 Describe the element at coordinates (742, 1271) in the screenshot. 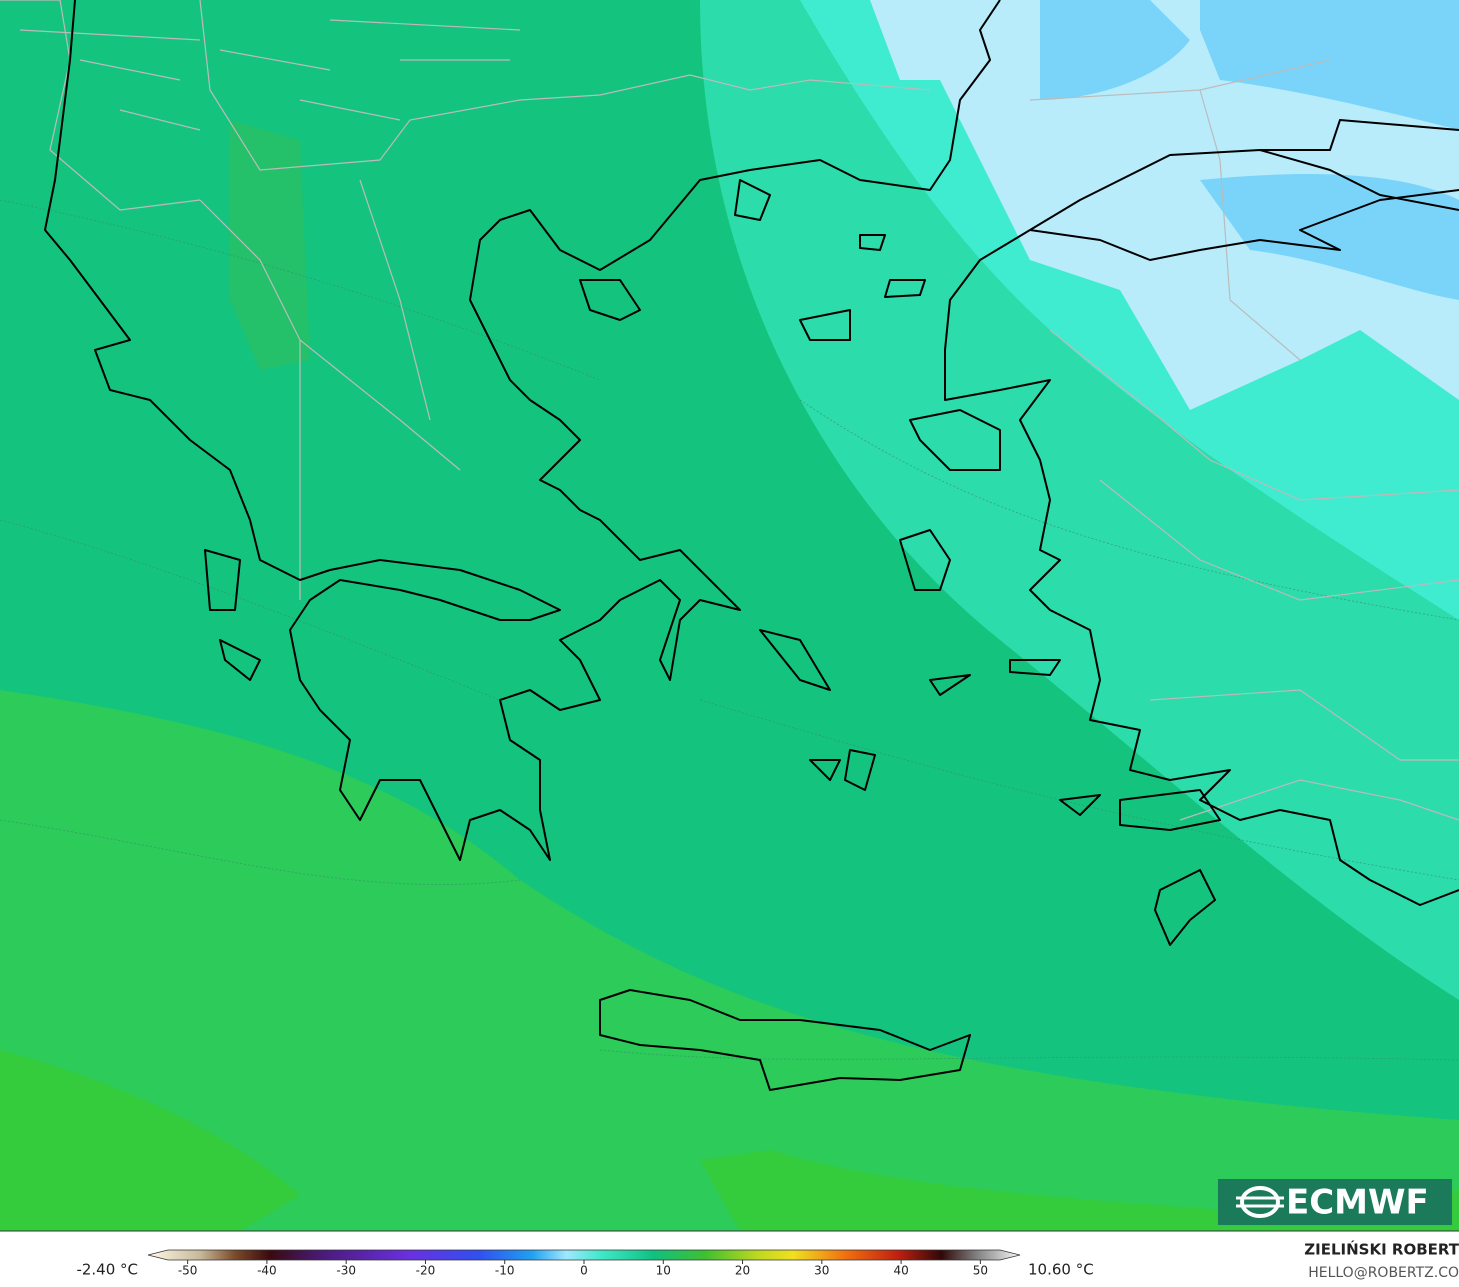

I see `colorbar-tick-label: 20` at that location.